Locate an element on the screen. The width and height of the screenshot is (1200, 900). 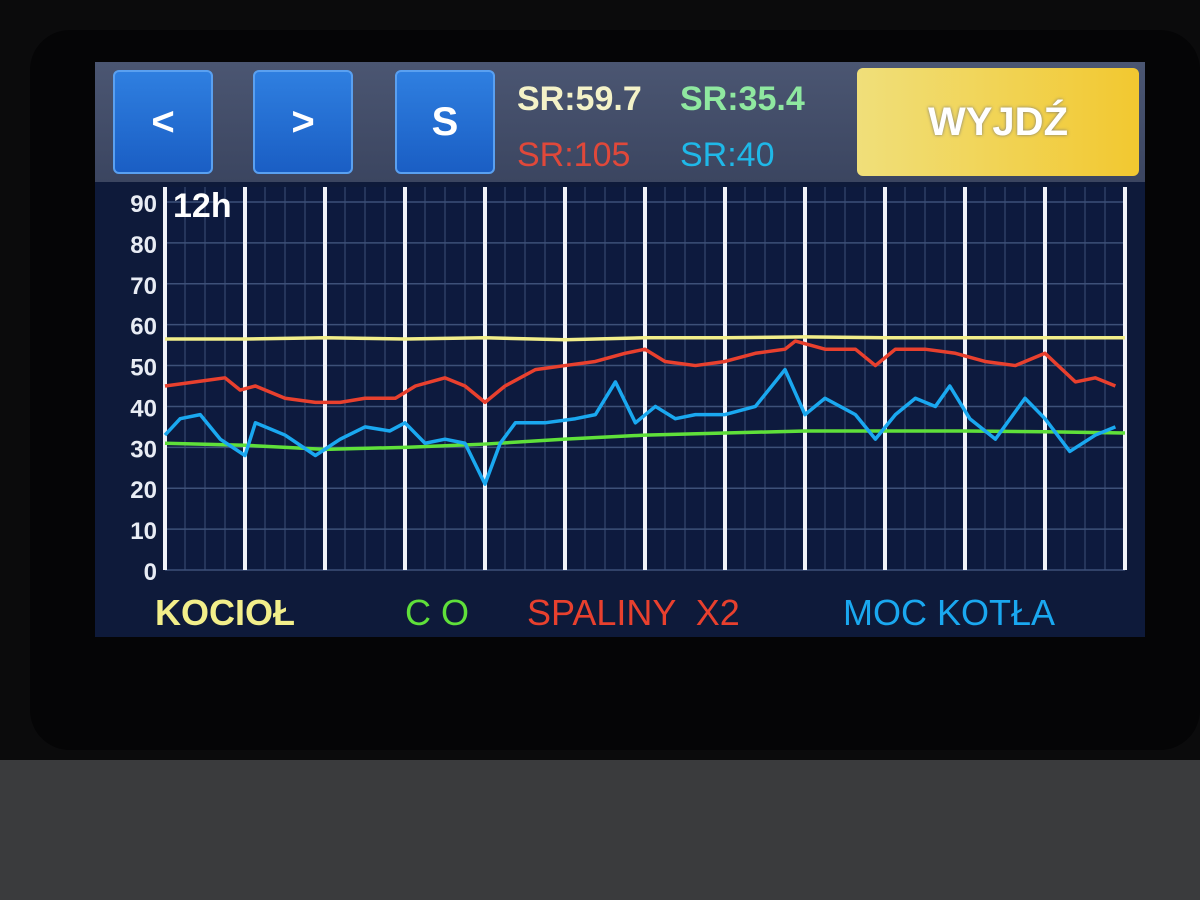
next-button: > is located at coordinates (303, 122).